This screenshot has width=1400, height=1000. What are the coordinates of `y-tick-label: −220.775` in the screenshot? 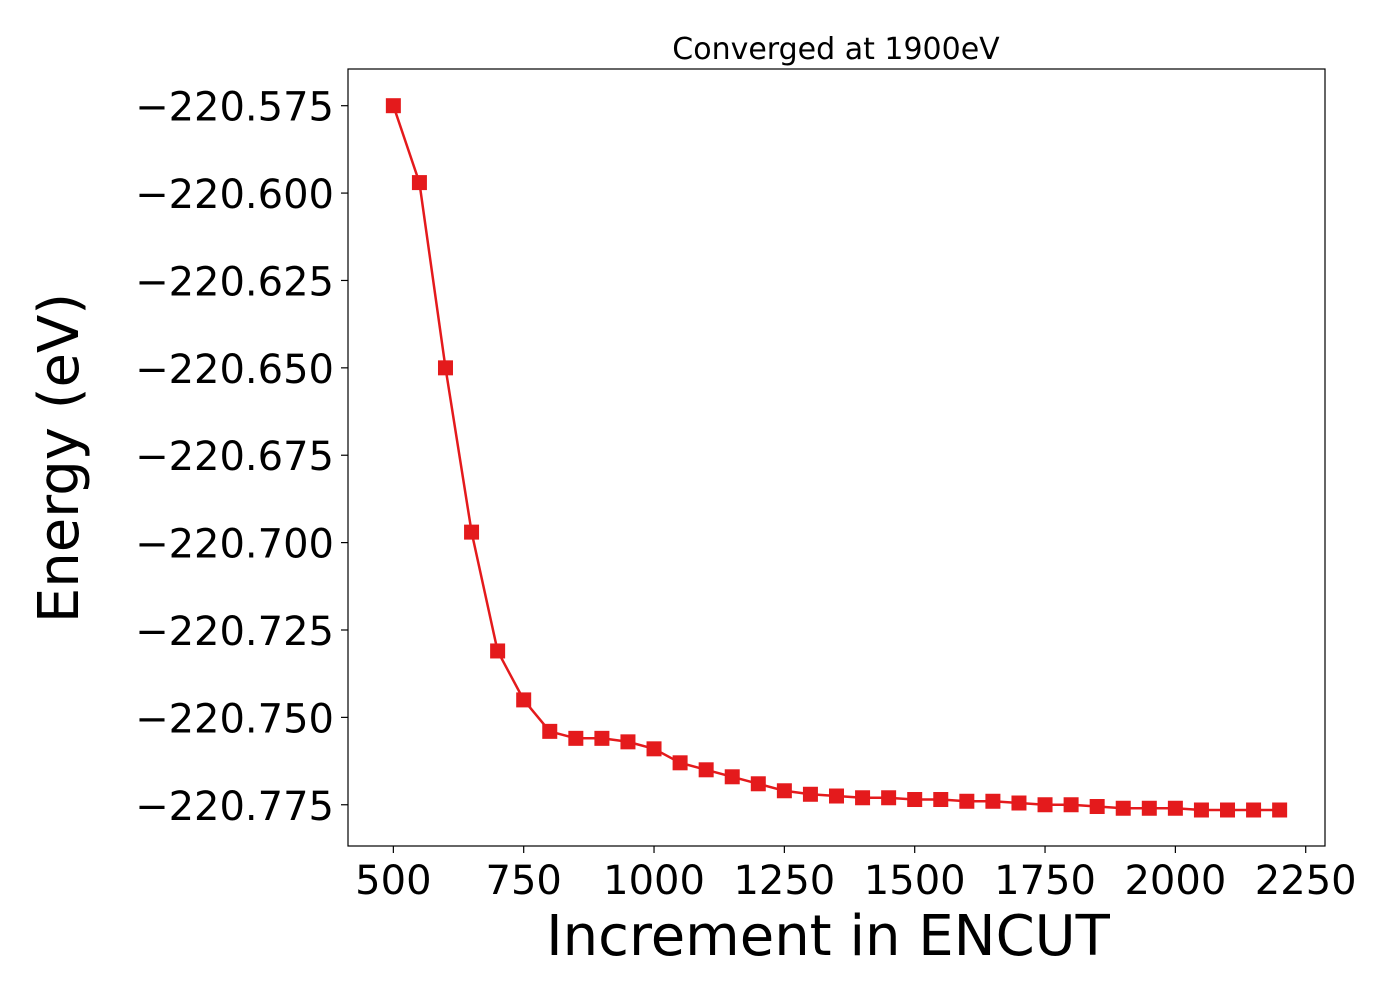 It's located at (234, 807).